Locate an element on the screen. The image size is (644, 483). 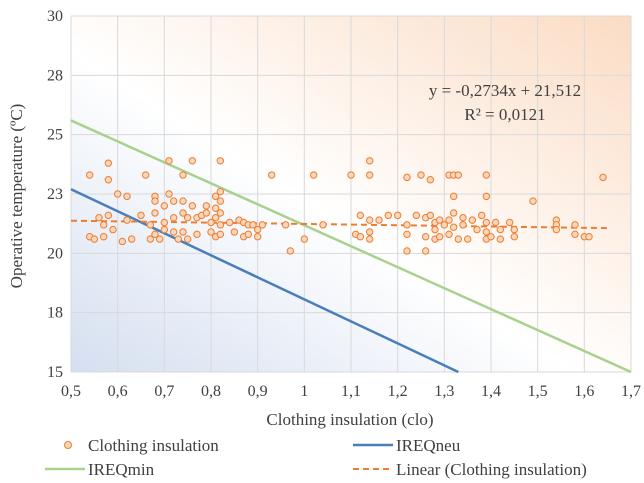
legend-marker-circle is located at coordinates (68, 445).